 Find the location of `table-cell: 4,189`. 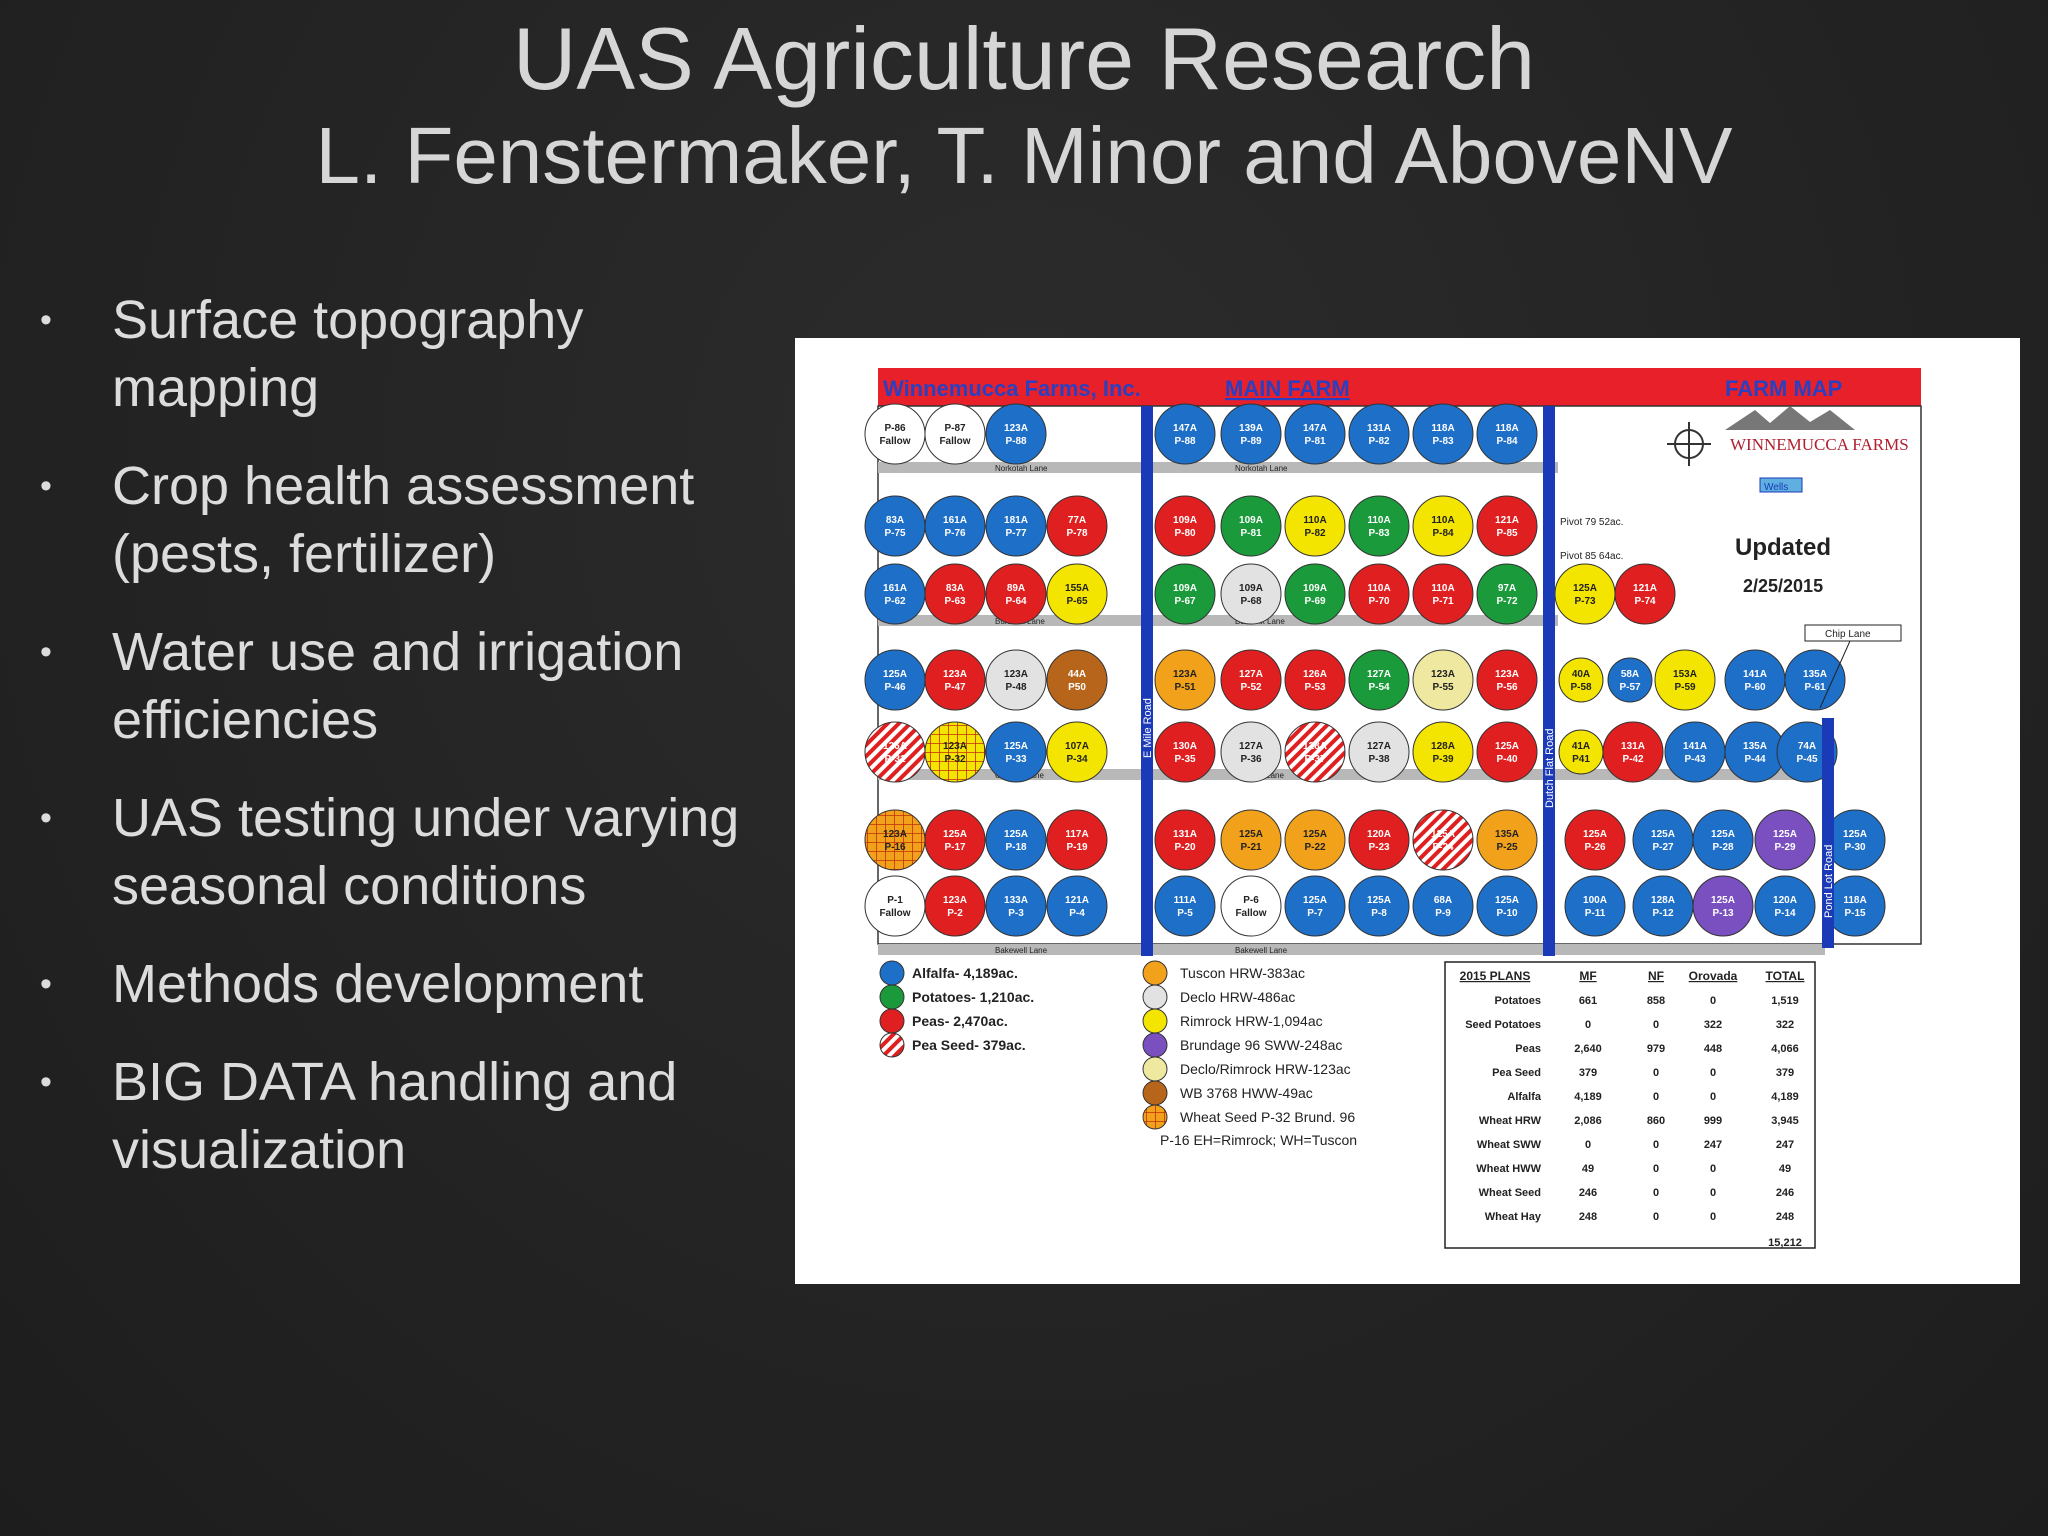

table-cell: 4,189 is located at coordinates (1785, 1097).